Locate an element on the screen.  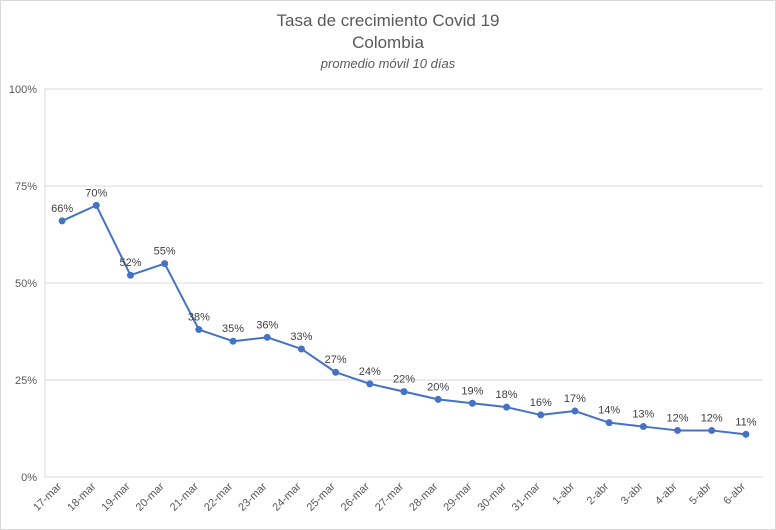
data-label: 35% is located at coordinates (233, 329).